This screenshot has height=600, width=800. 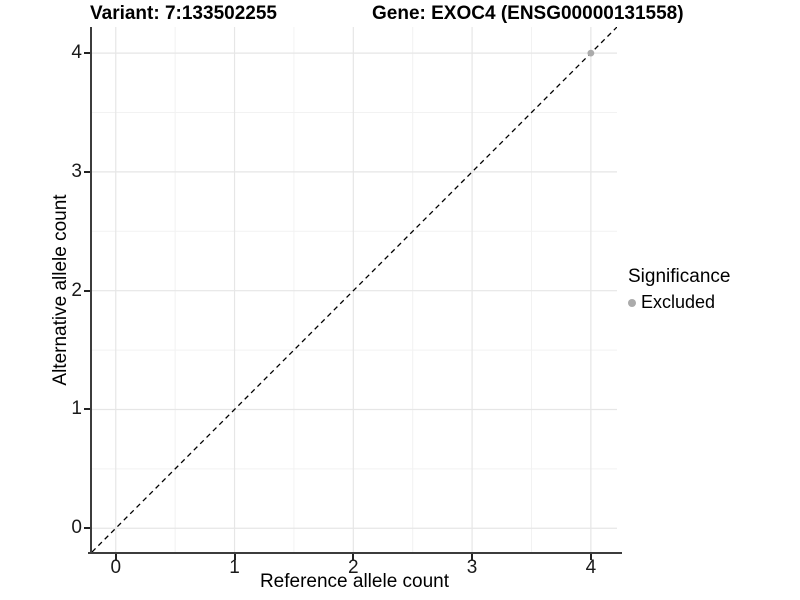 What do you see at coordinates (472, 567) in the screenshot?
I see `x-tick-label: 3` at bounding box center [472, 567].